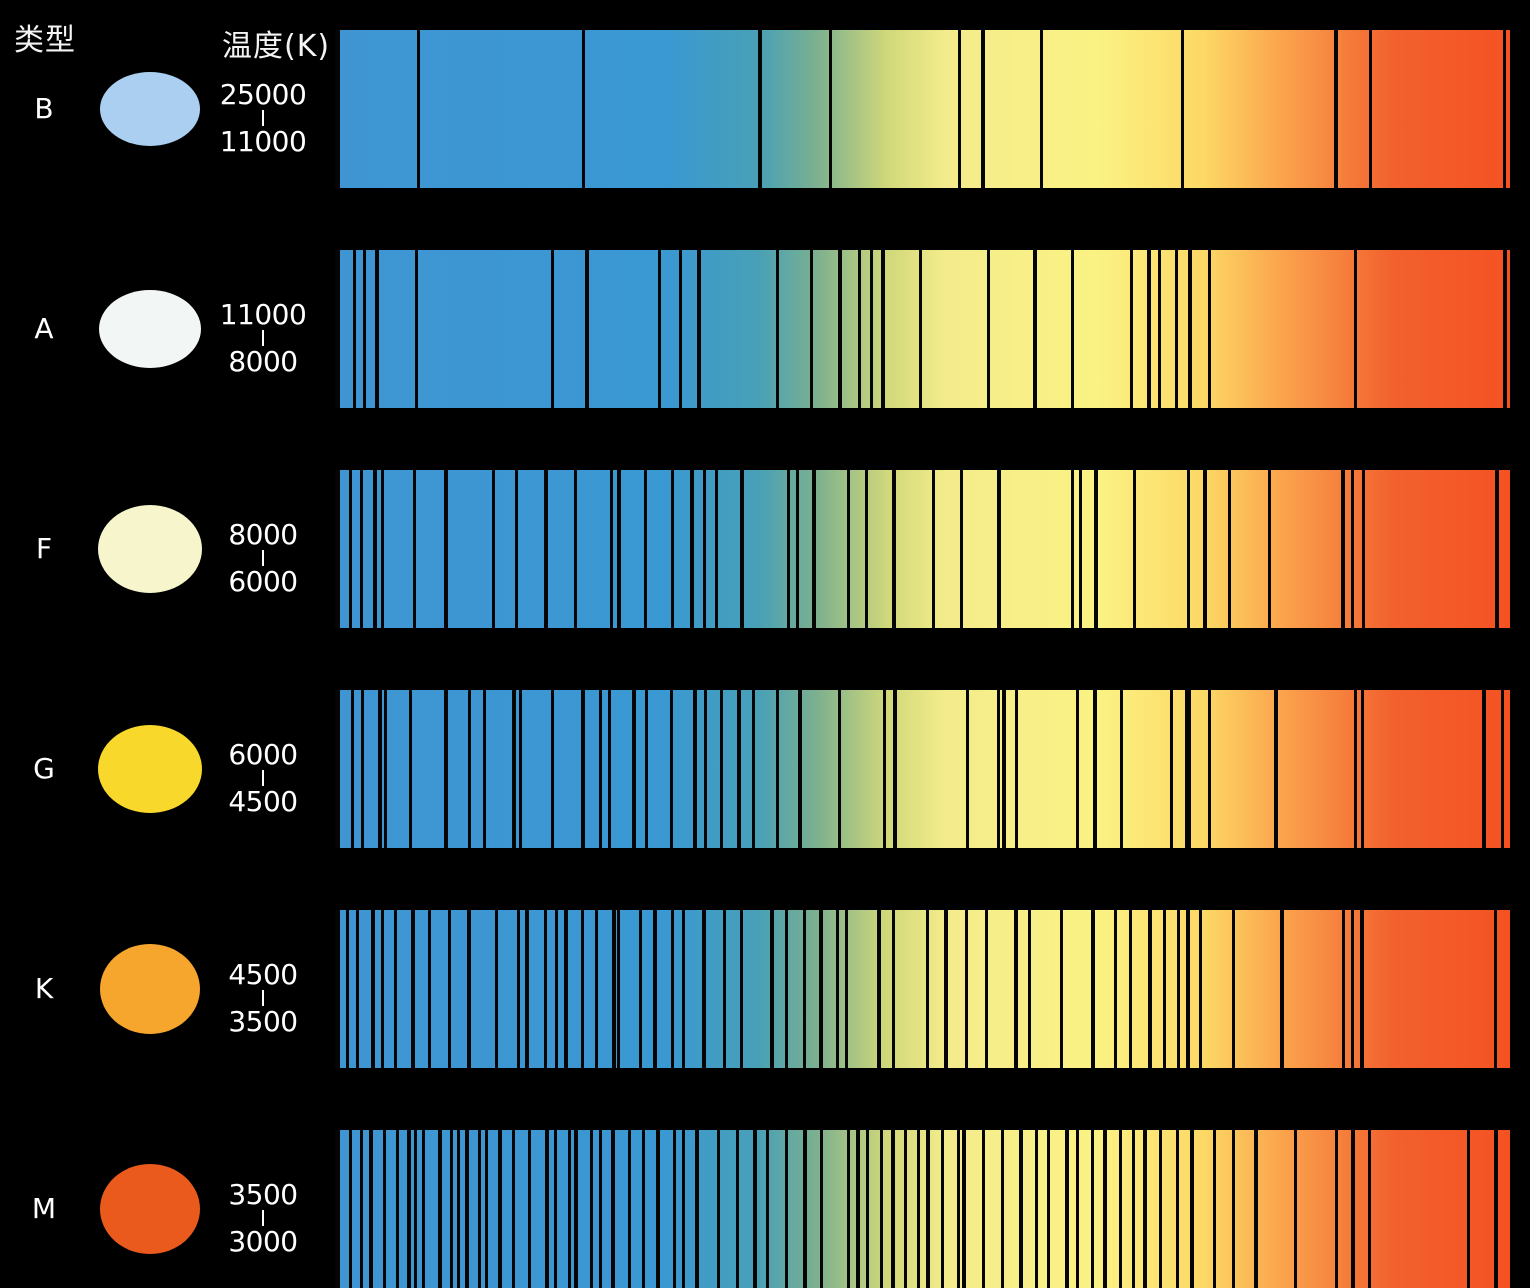  What do you see at coordinates (263, 1021) in the screenshot?
I see `temperature-low: 3500` at bounding box center [263, 1021].